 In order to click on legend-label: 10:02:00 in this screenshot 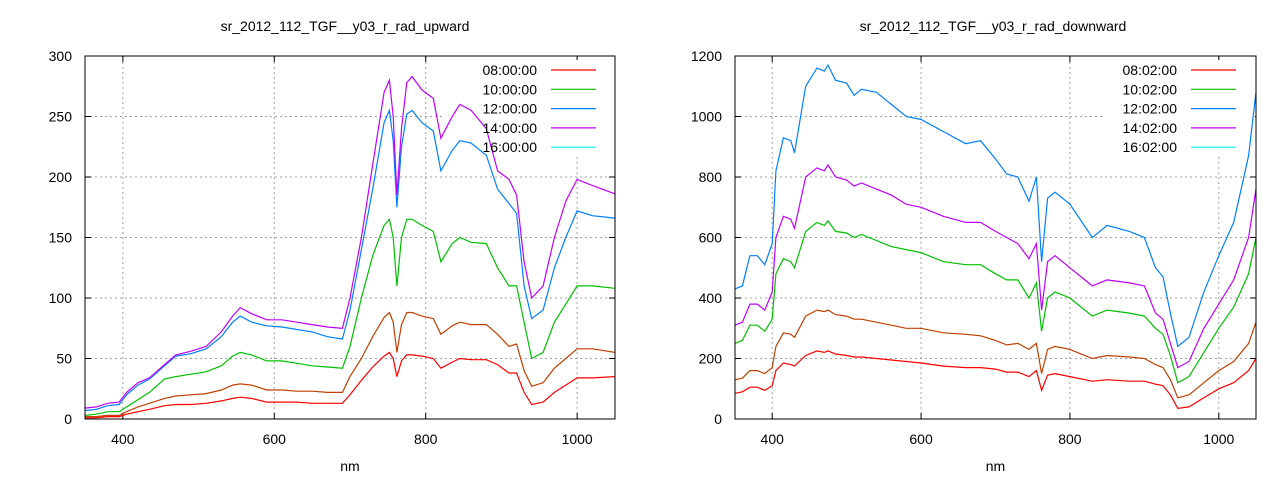, I will do `click(1150, 89)`.